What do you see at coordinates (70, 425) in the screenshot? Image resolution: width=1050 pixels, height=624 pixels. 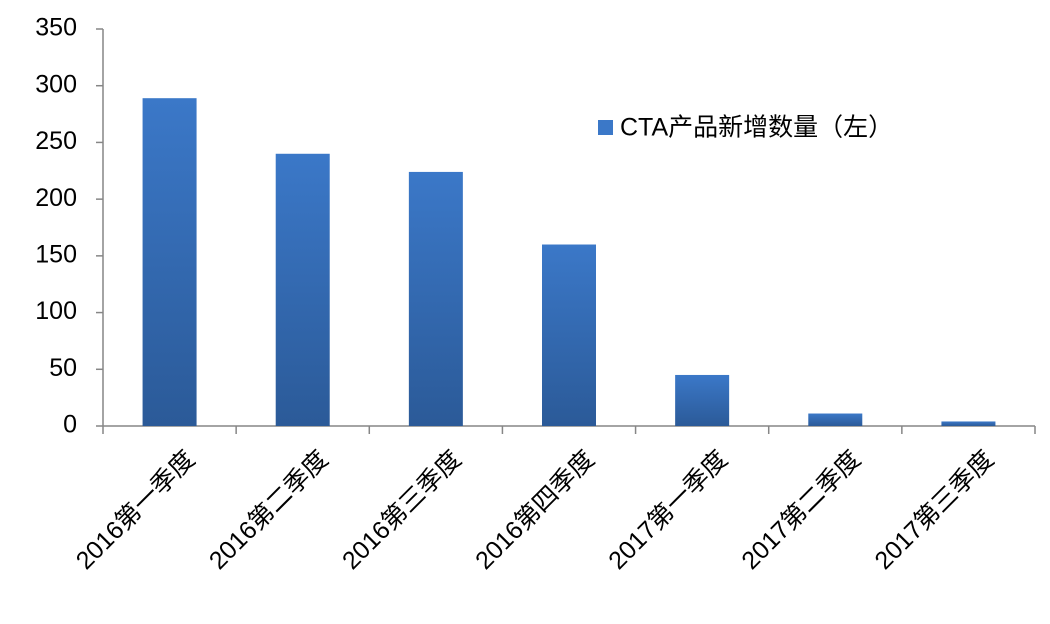 I see `y-tick-label: 0` at bounding box center [70, 425].